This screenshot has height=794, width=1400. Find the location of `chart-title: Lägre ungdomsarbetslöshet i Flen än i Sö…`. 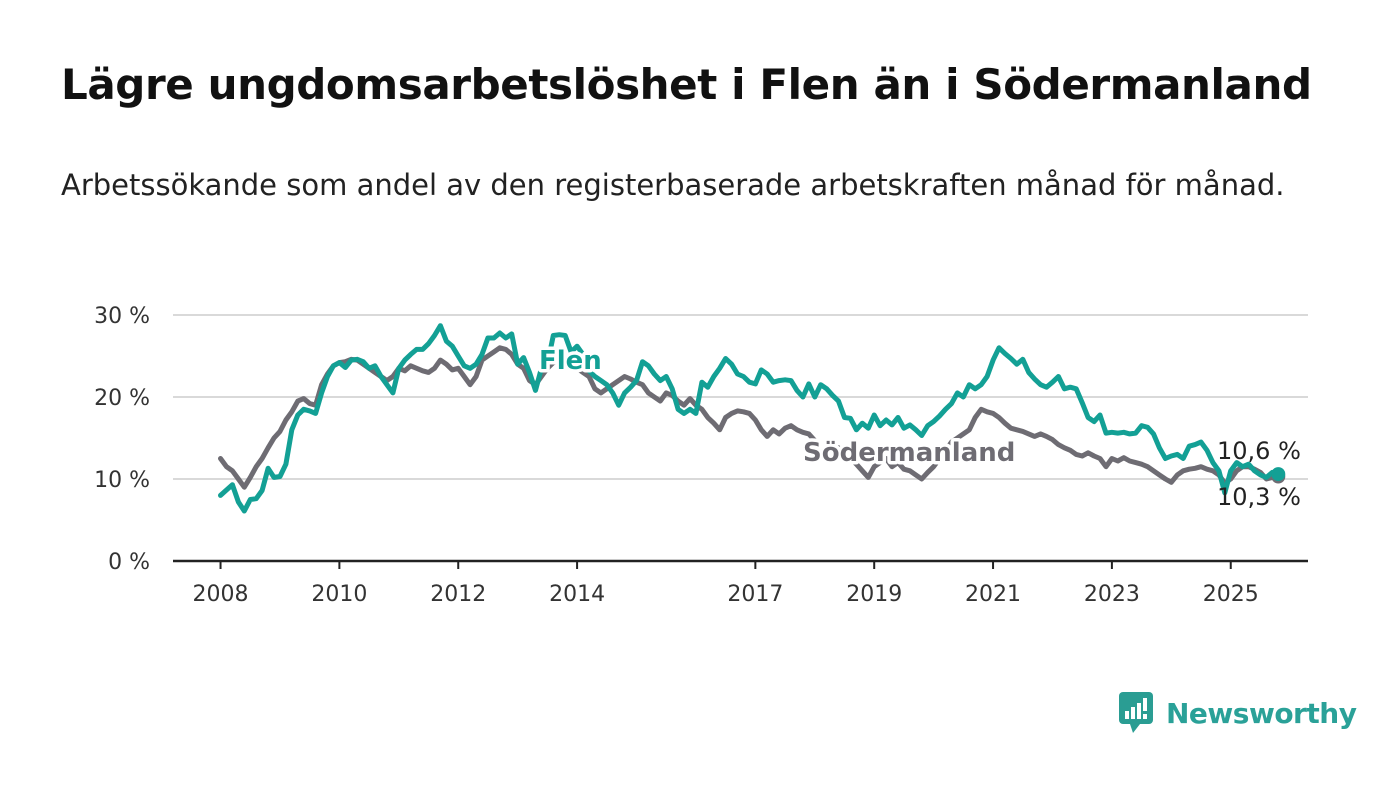

chart-title: Lägre ungdomsarbetslöshet i Flen än i Sö… is located at coordinates (686, 84).